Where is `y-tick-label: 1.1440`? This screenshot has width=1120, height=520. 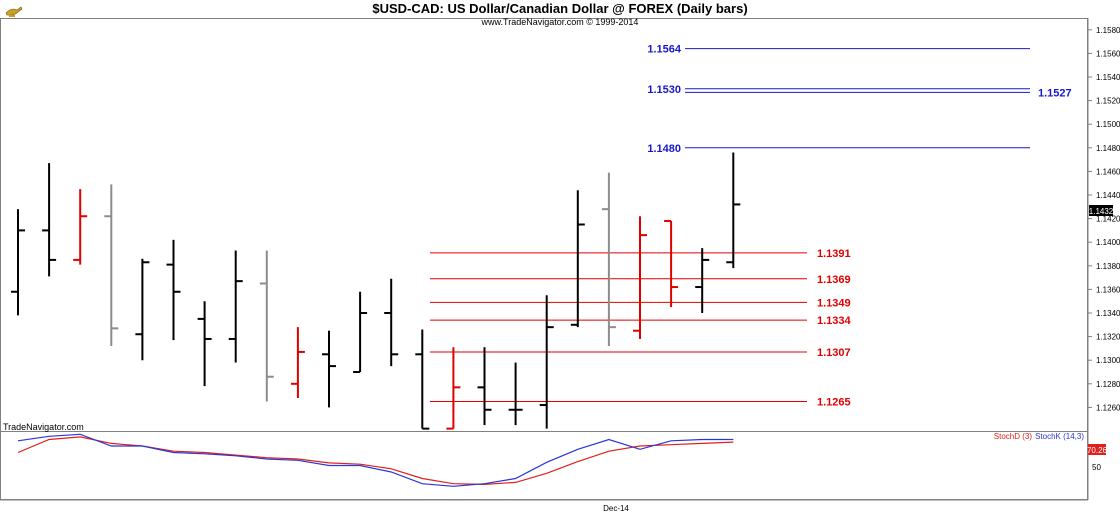 y-tick-label: 1.1440 is located at coordinates (1108, 195).